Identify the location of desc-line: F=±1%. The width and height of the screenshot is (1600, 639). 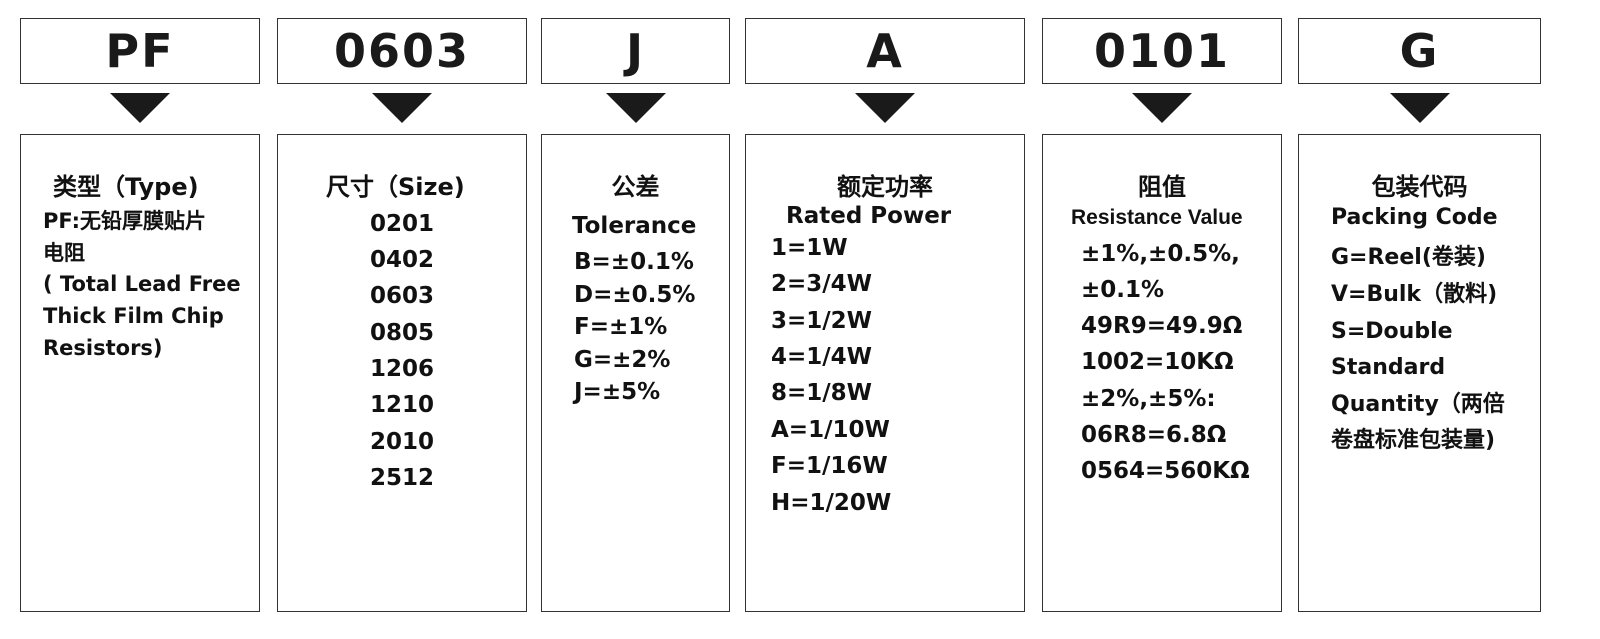
(621, 327).